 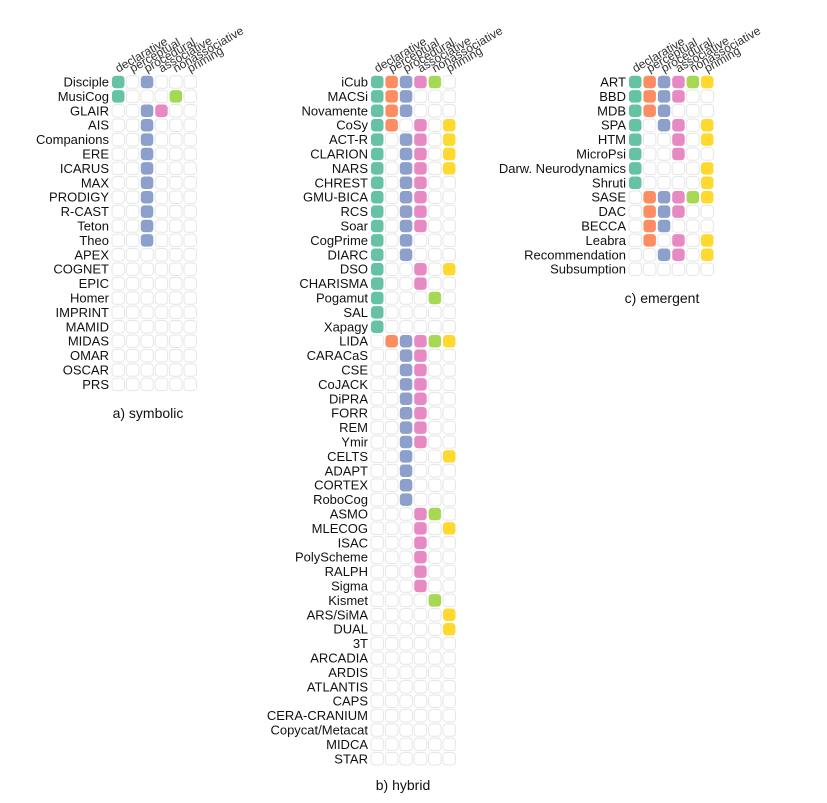 I want to click on row-label: CoSy, so click(x=352, y=125).